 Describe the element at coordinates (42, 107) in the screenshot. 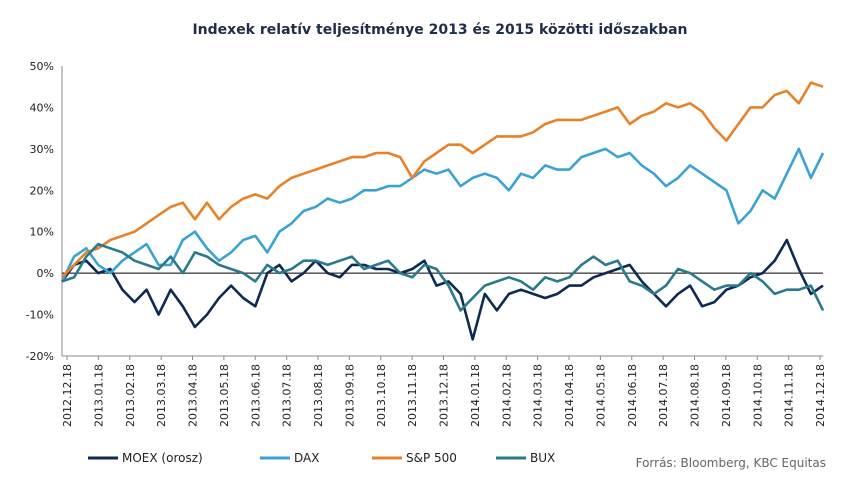

I see `y-tick-label: 40%` at that location.